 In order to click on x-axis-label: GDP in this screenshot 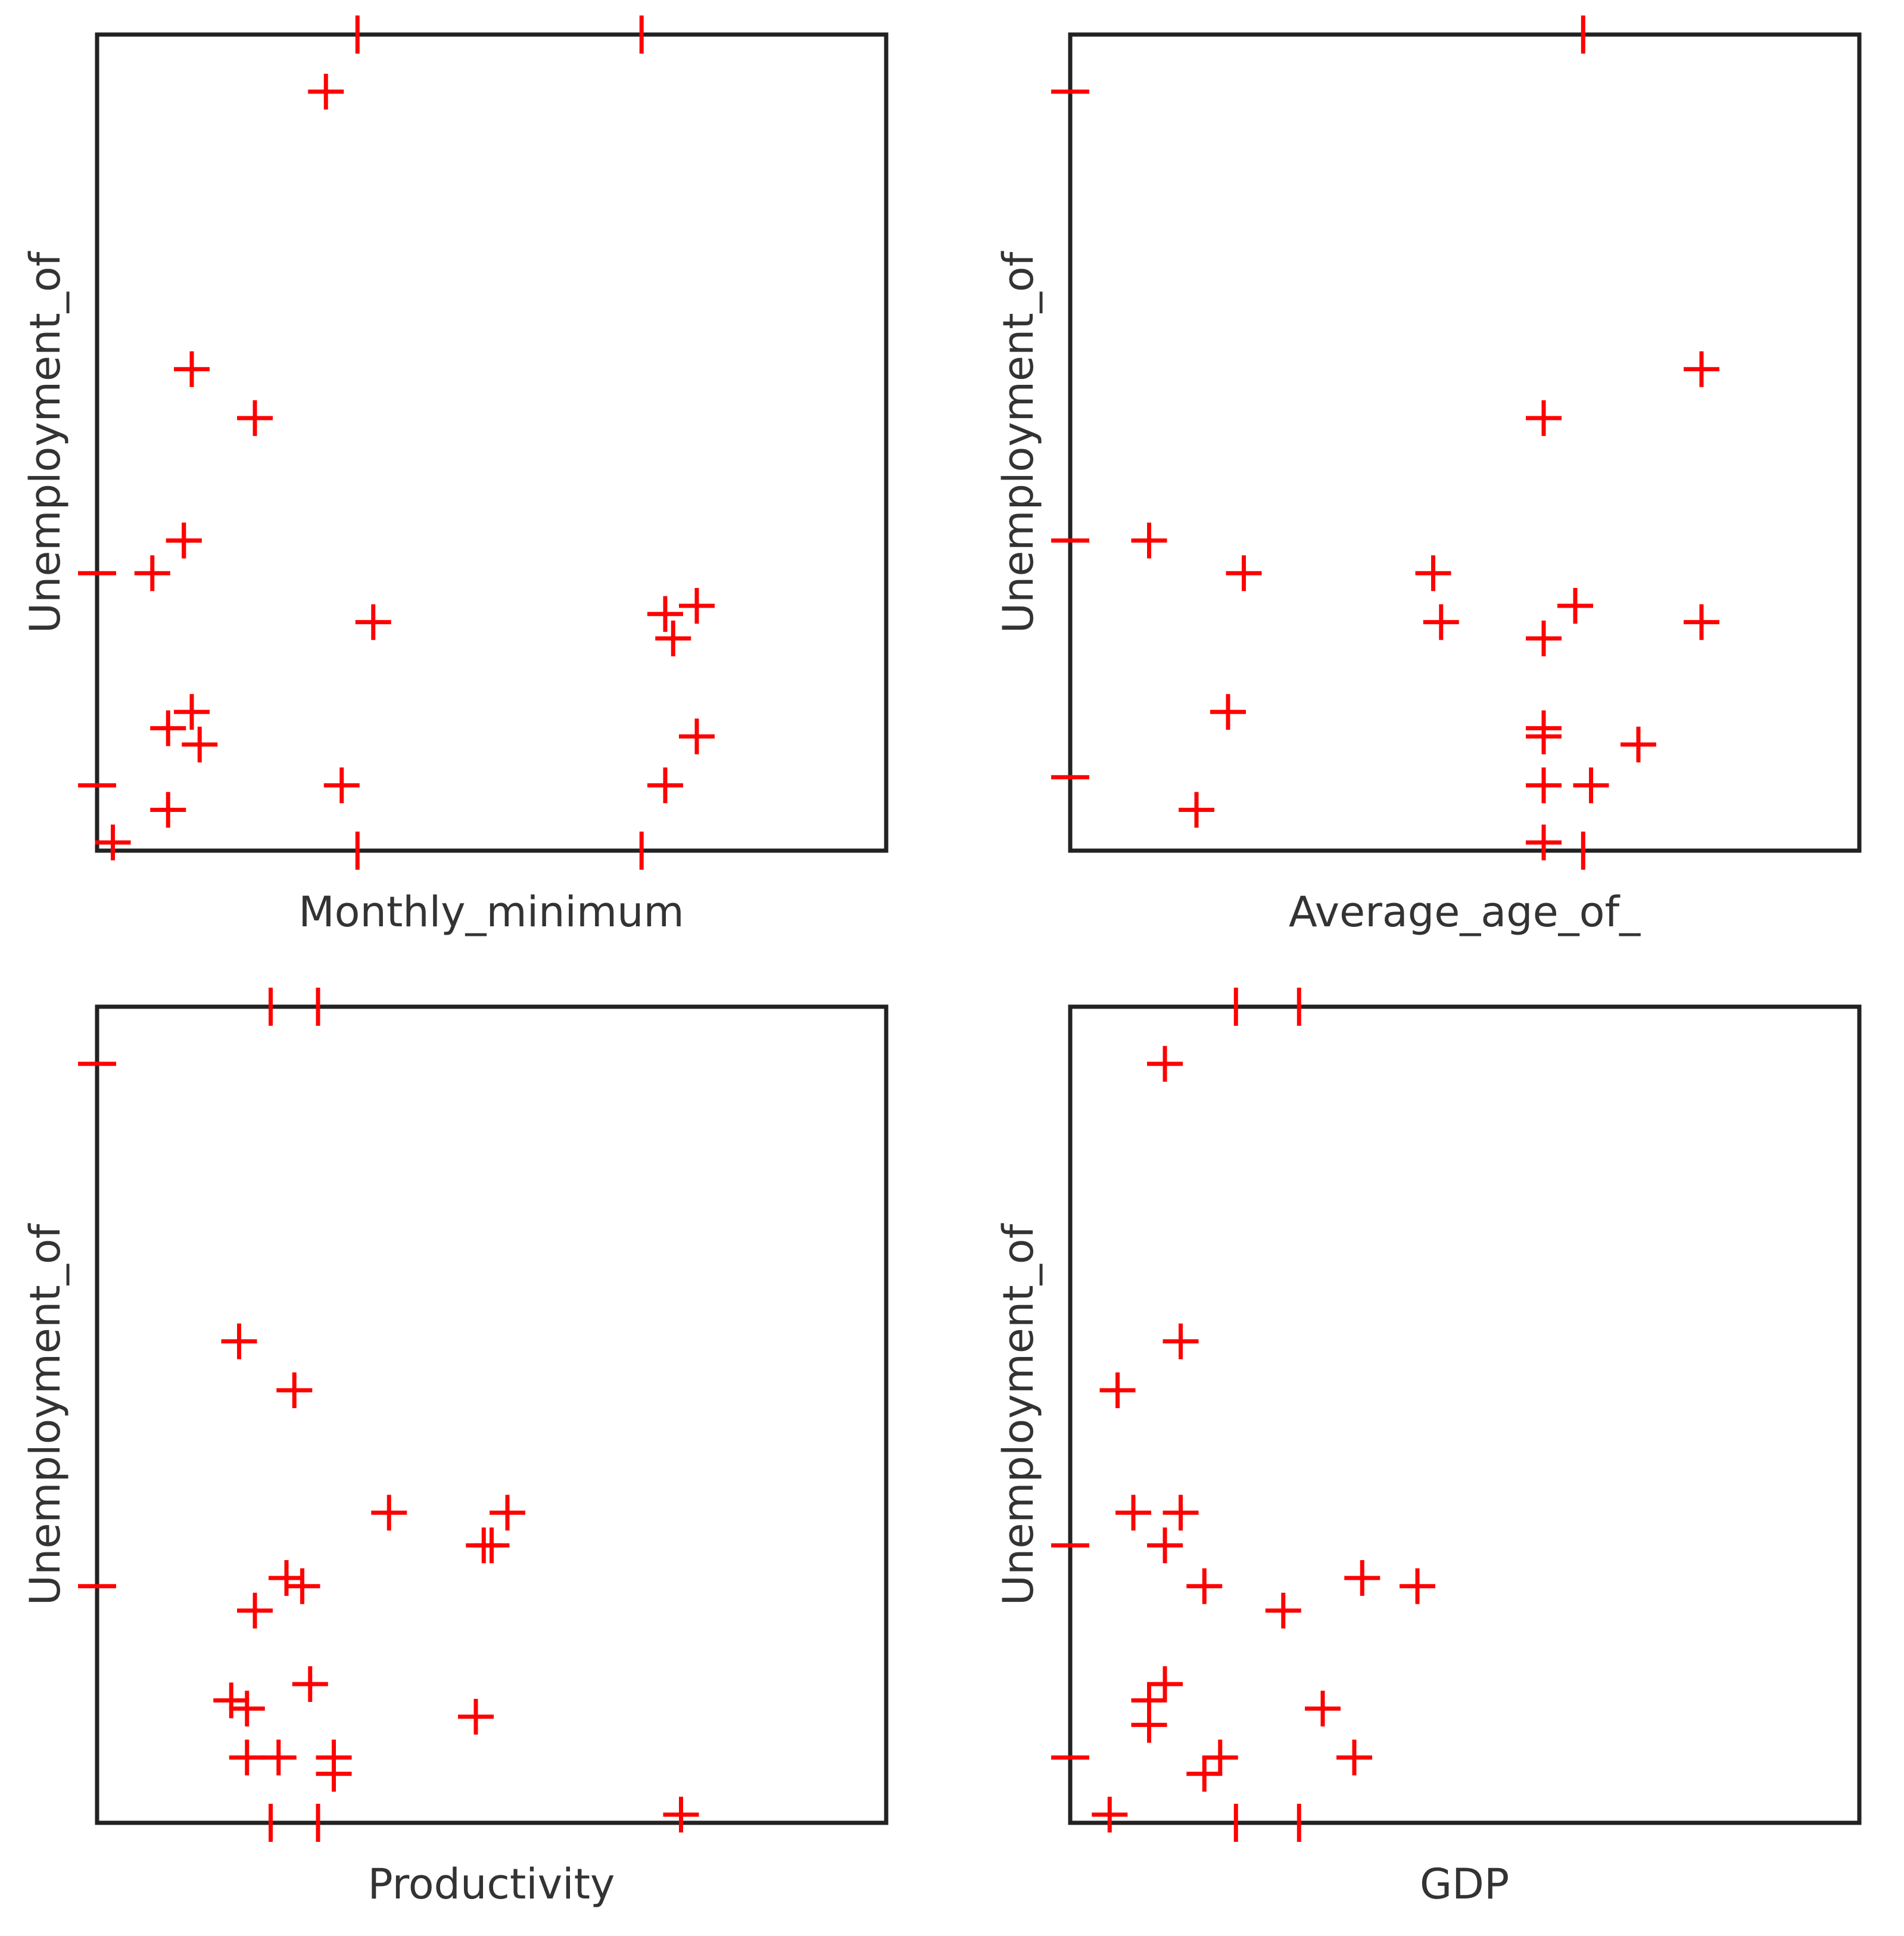, I will do `click(1464, 1884)`.